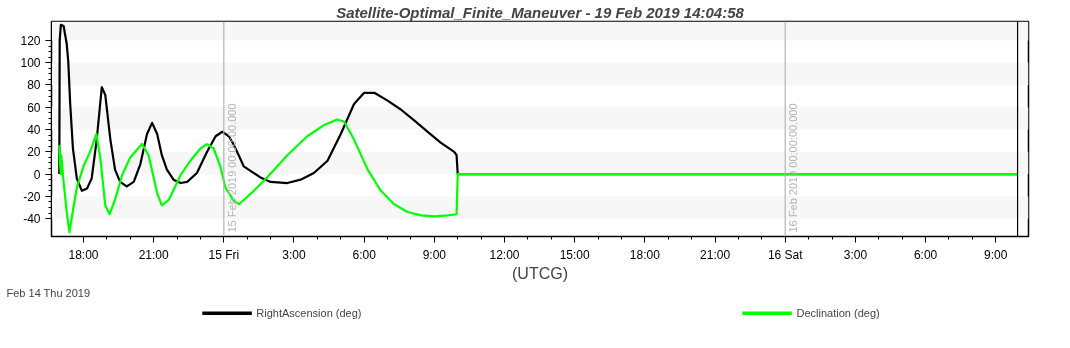 The height and width of the screenshot is (348, 1070). Describe the element at coordinates (30, 40) in the screenshot. I see `y-tick-label: 120` at that location.